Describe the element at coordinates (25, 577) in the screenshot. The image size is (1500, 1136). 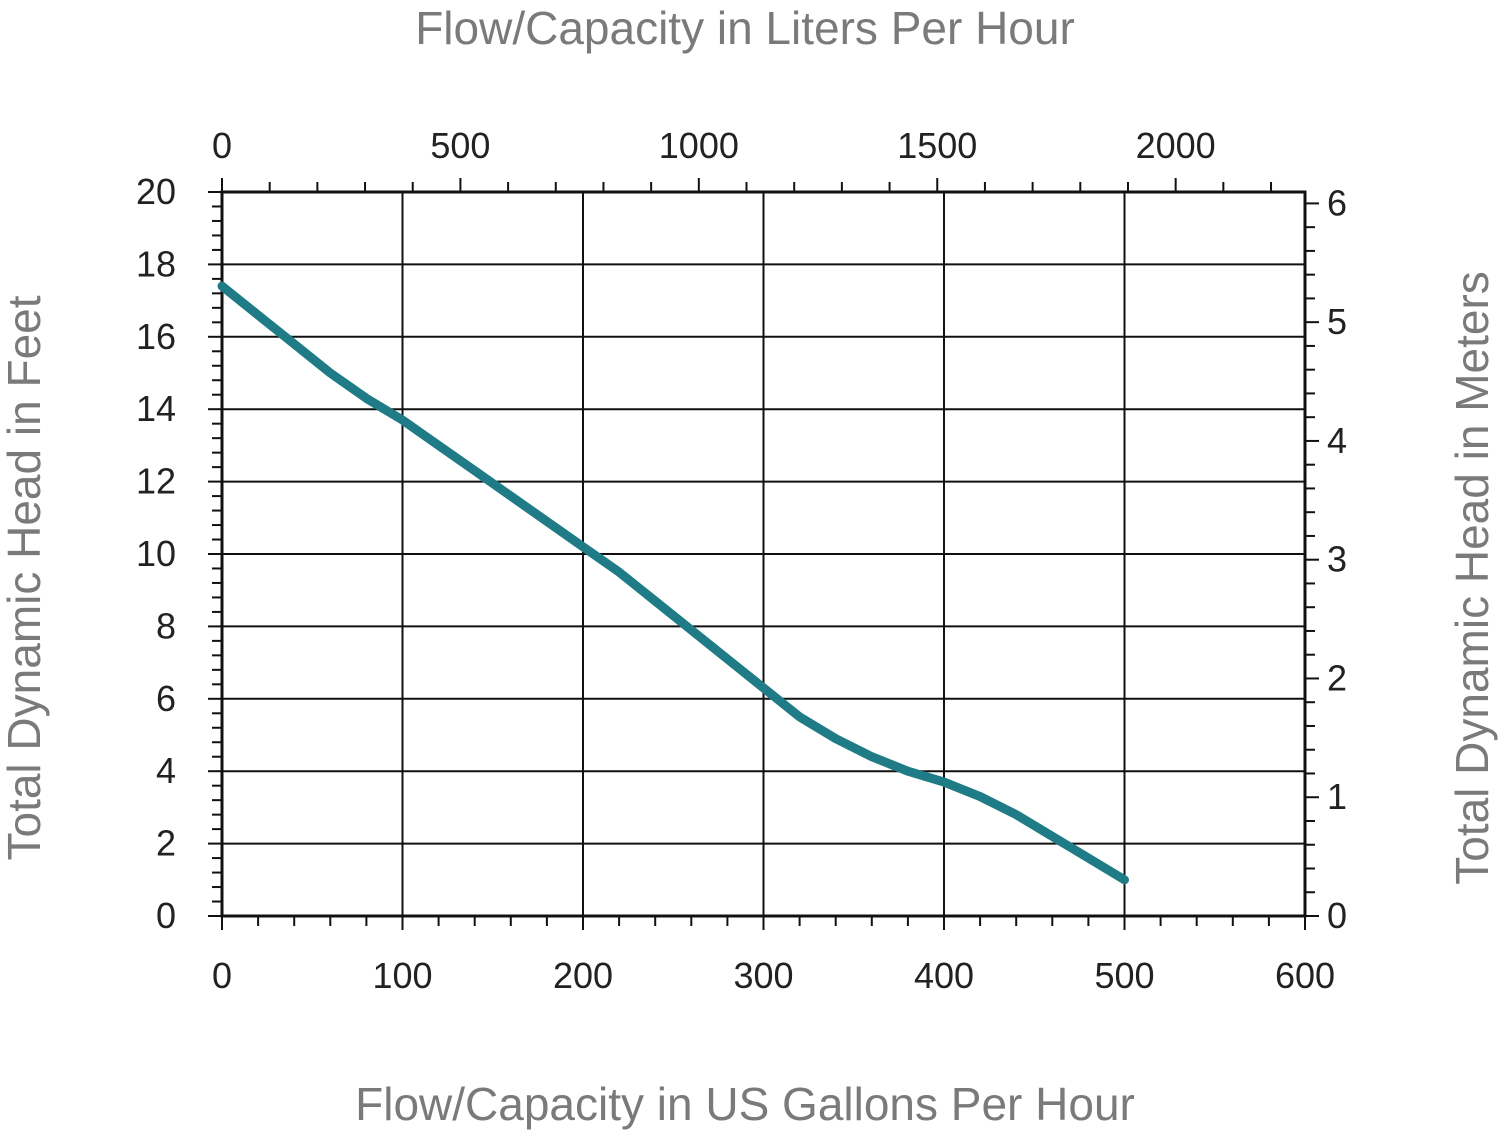
I see `left-axis-title: Total Dynamic Head in Feet` at that location.